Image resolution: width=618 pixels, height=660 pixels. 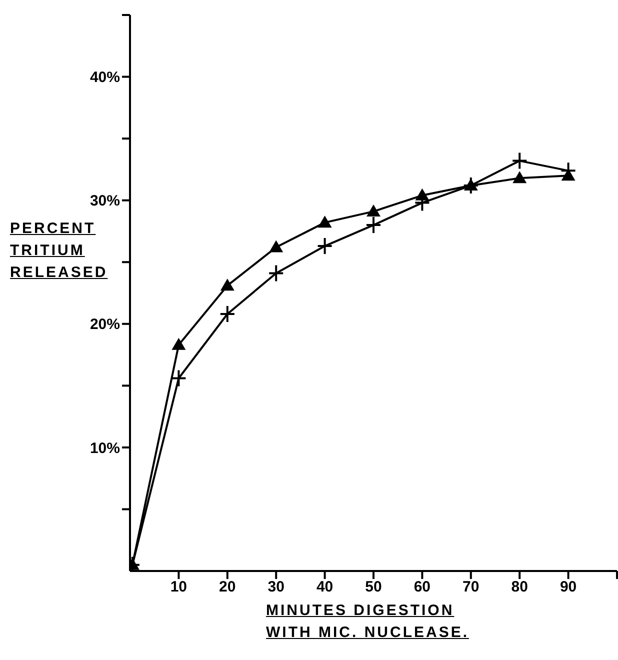 What do you see at coordinates (105, 325) in the screenshot?
I see `y-tick-label: 20%` at bounding box center [105, 325].